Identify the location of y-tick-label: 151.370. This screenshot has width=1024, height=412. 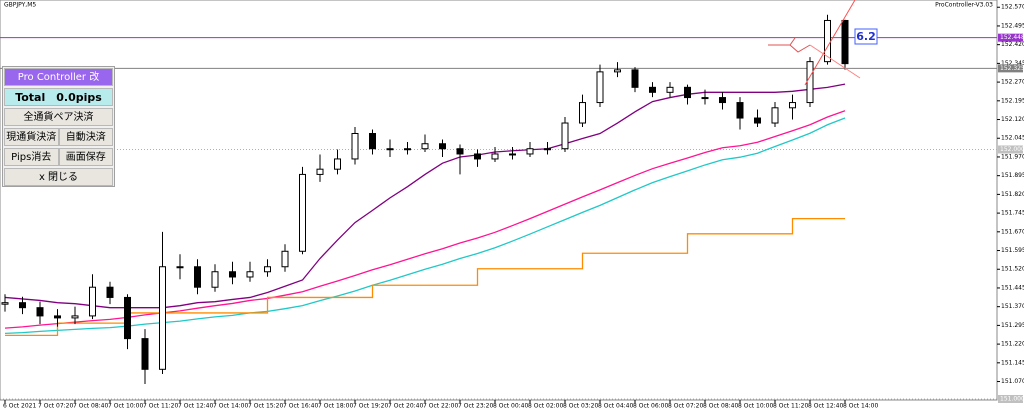
(1012, 306).